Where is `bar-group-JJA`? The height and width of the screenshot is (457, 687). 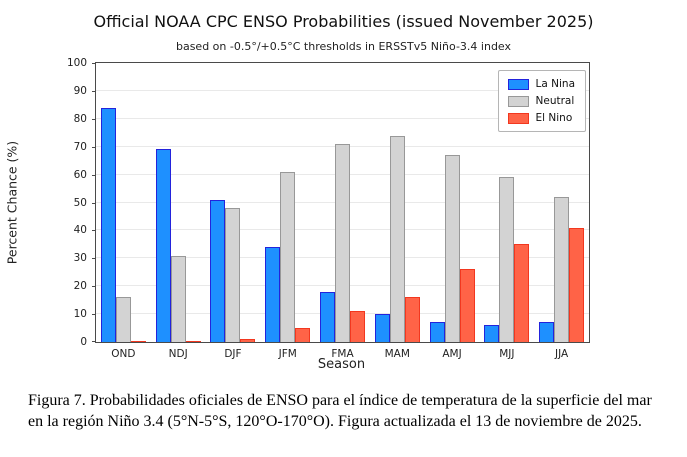
bar-group-JJA is located at coordinates (561, 202).